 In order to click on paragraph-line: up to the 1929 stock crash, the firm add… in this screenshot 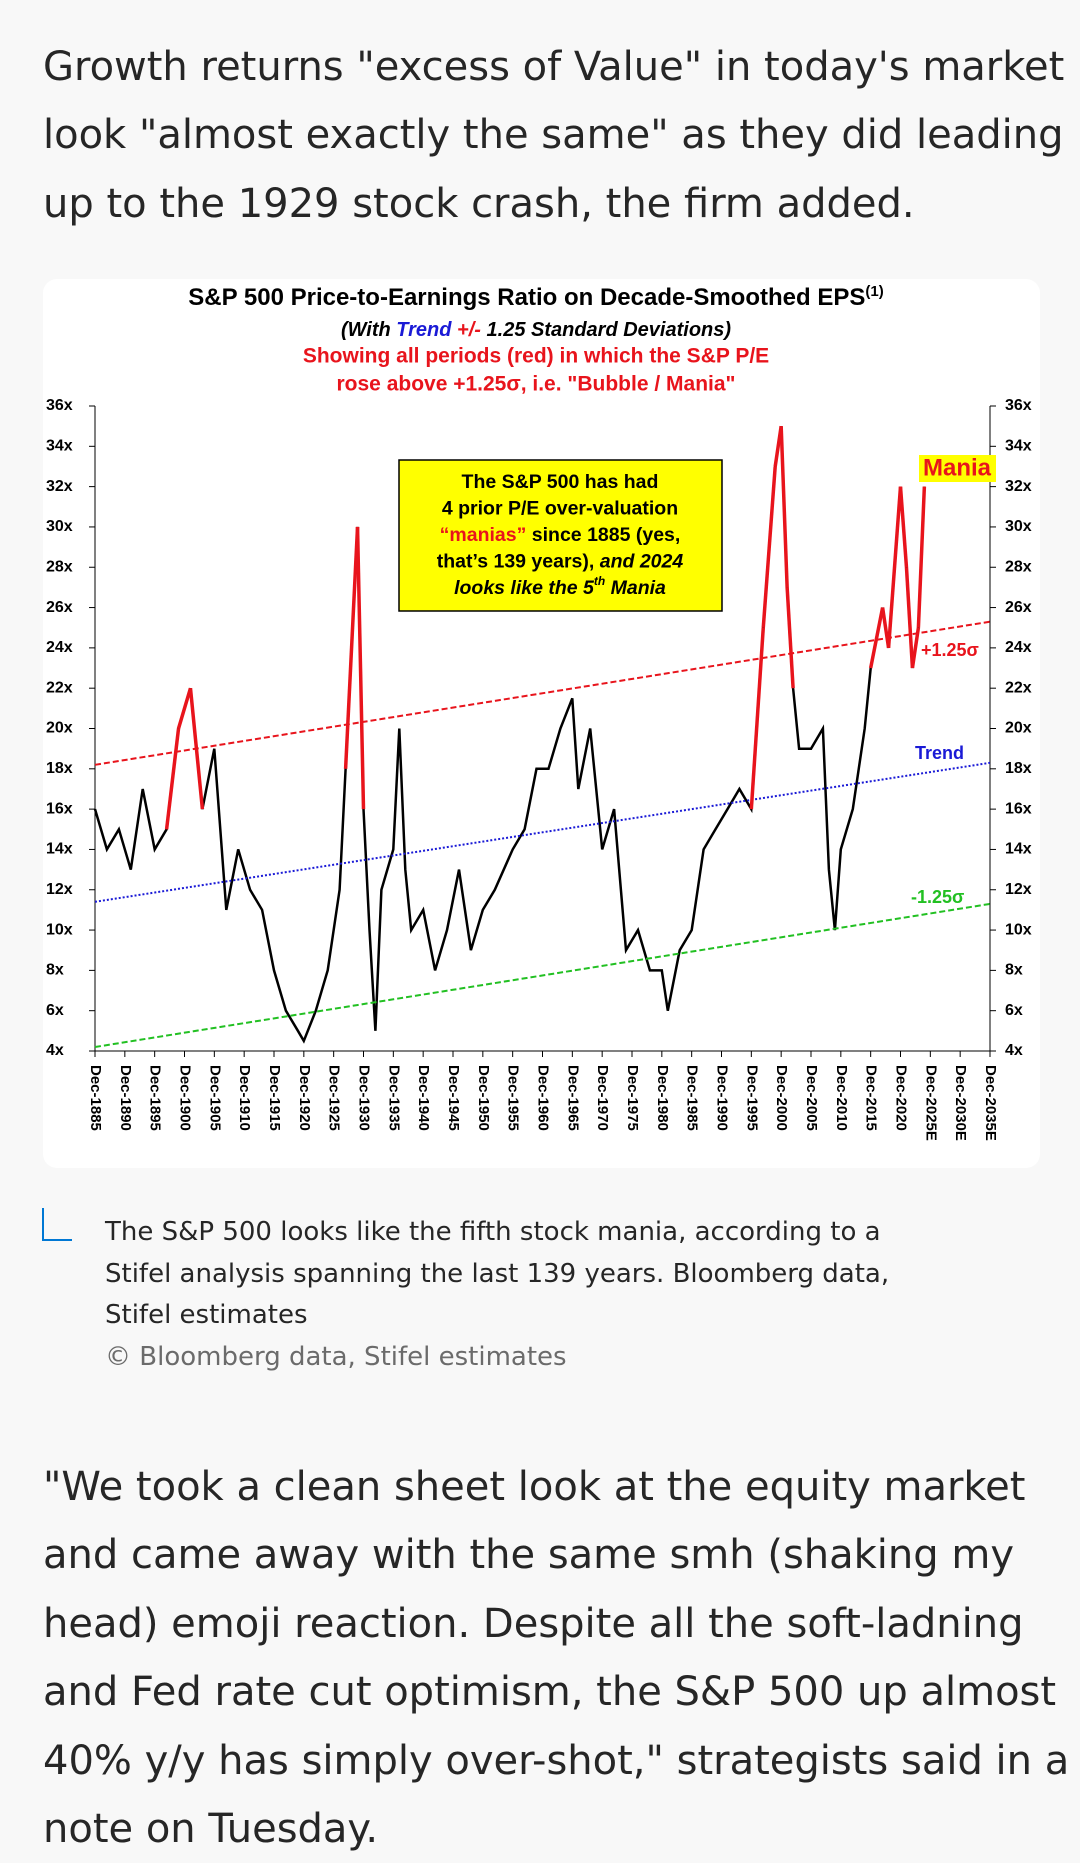, I will do `click(479, 203)`.